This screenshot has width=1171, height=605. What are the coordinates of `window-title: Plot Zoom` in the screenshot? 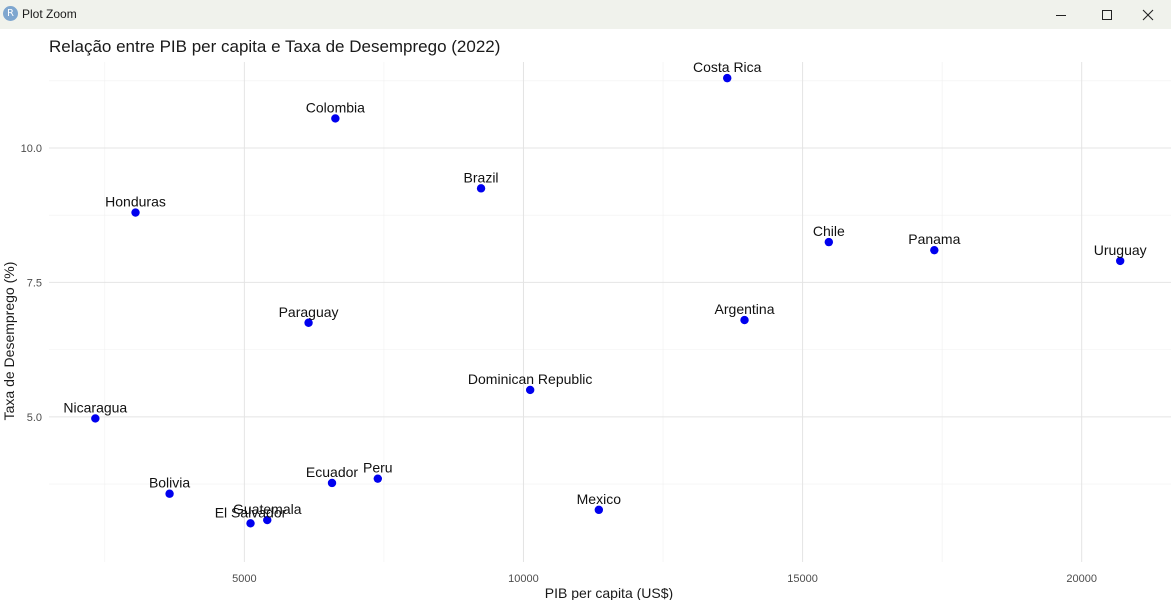 It's located at (49, 14).